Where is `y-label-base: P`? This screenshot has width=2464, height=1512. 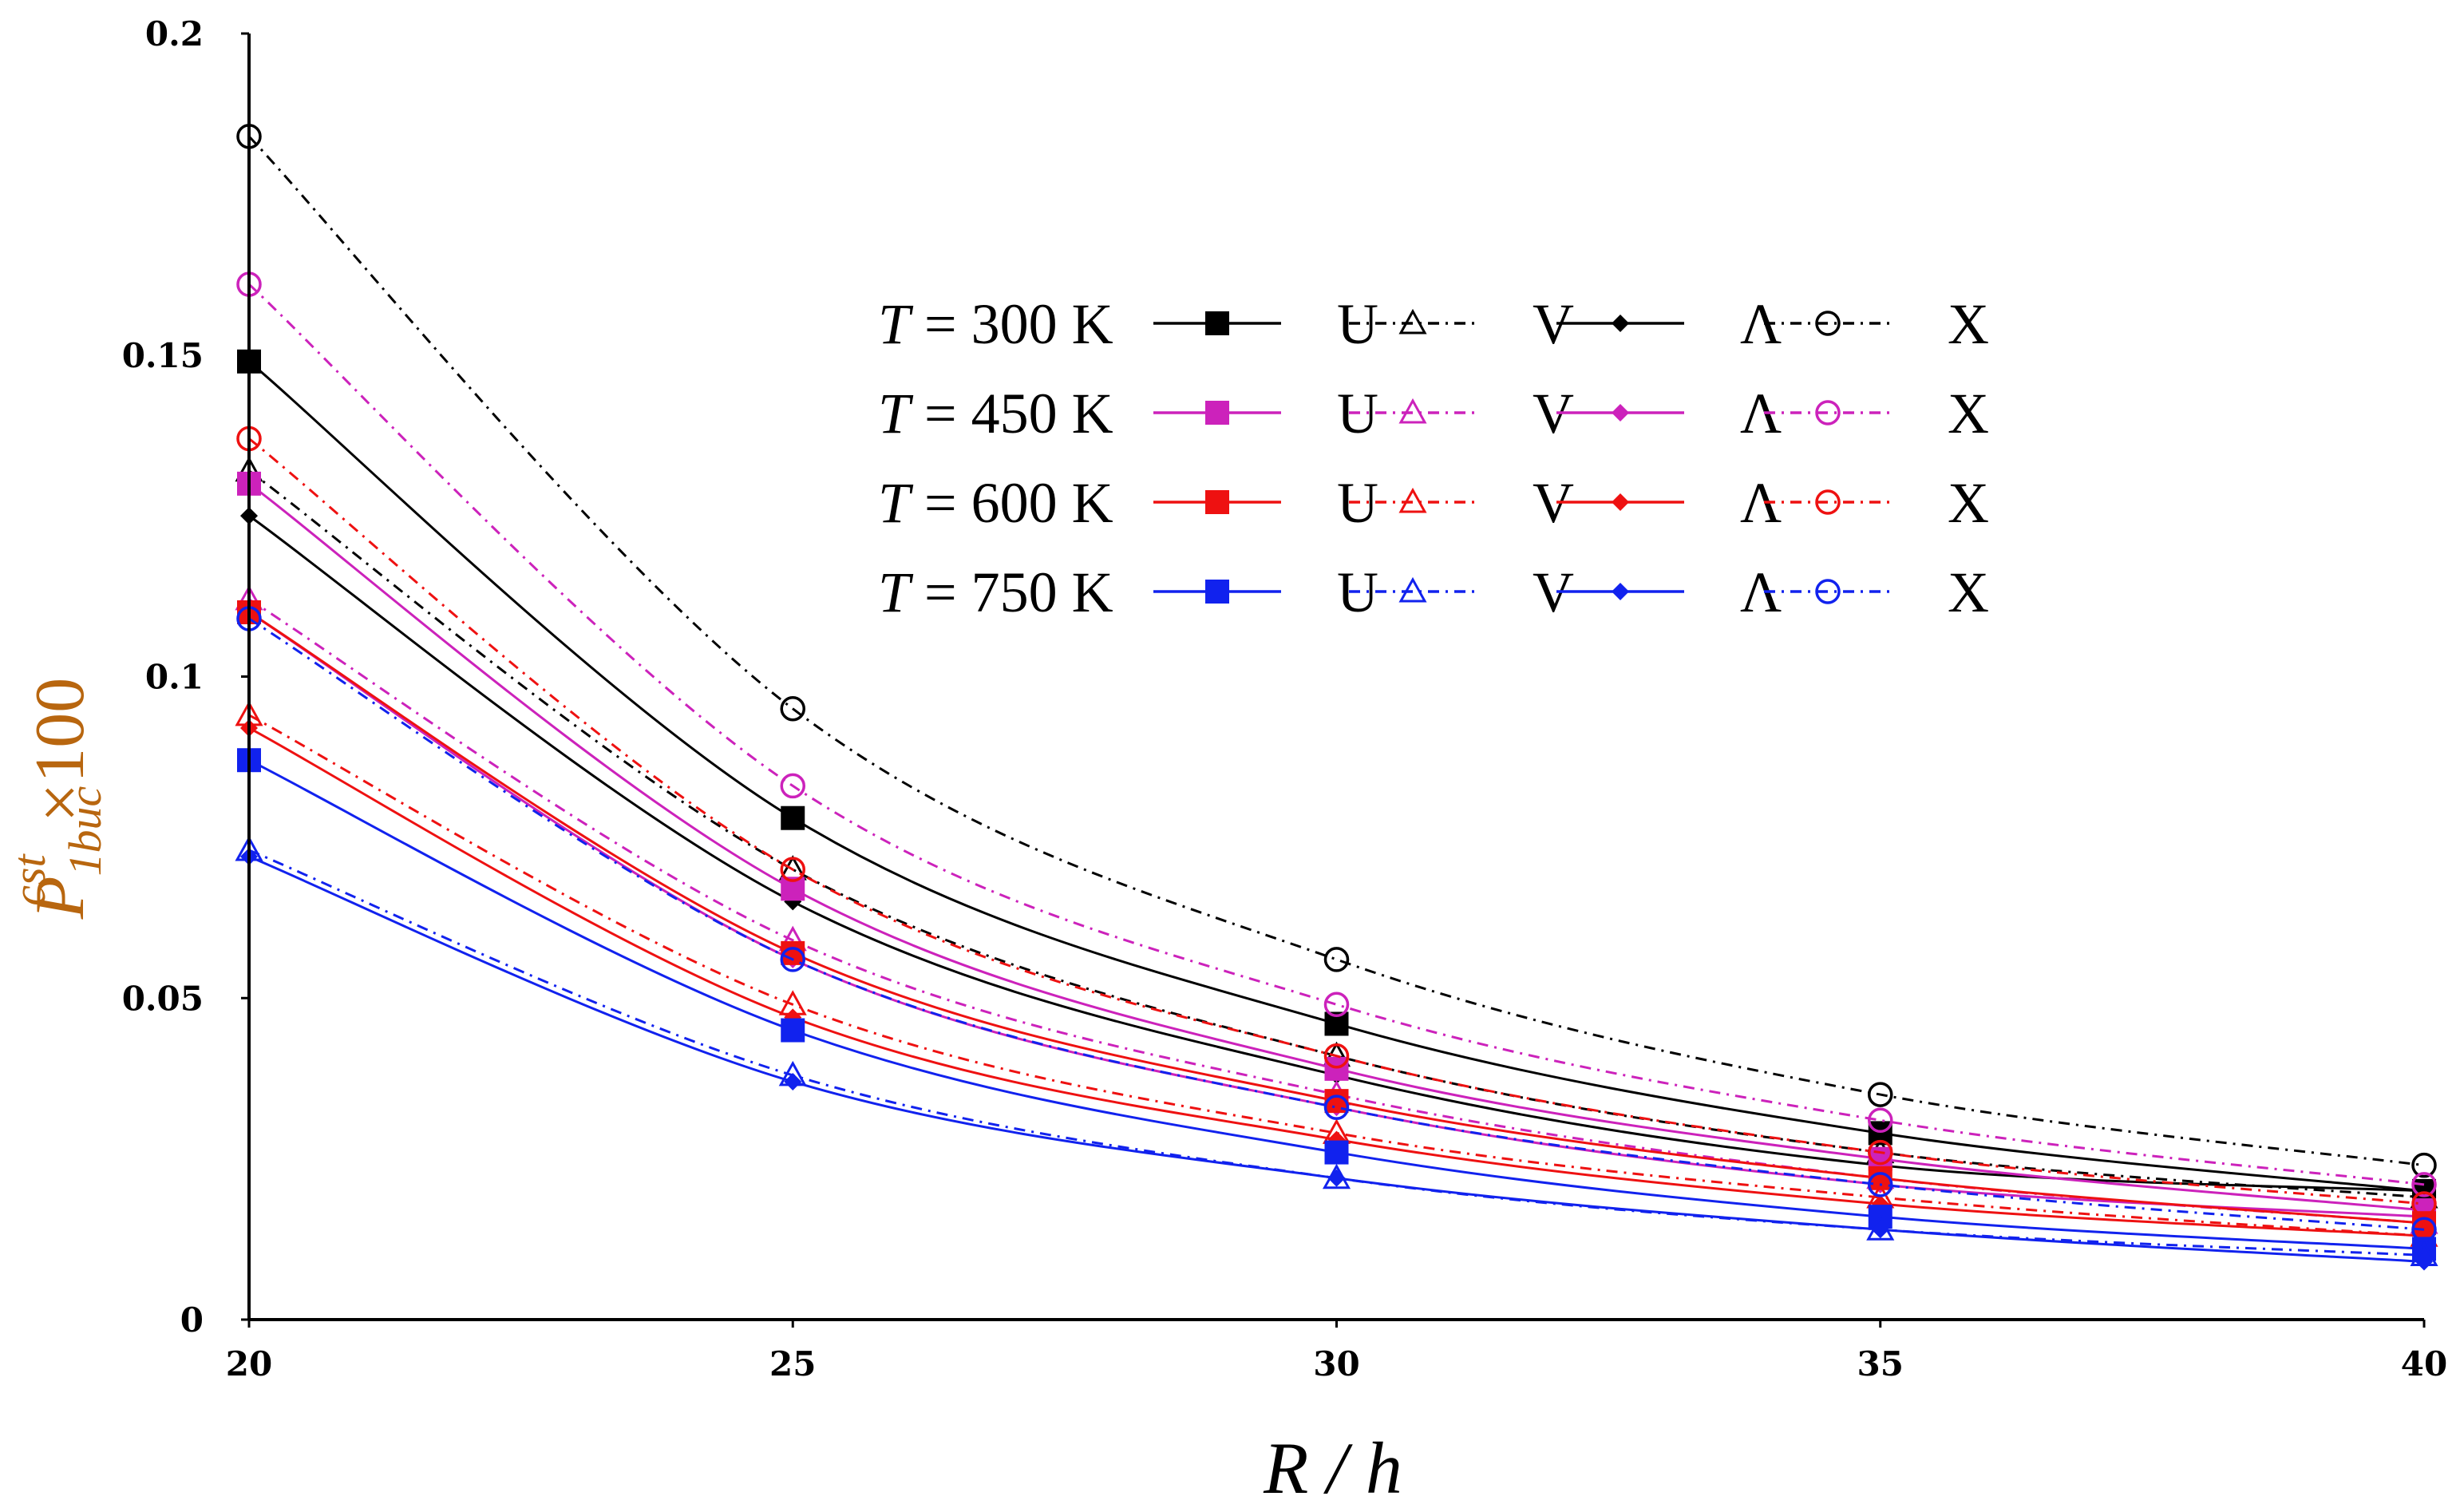
y-label-base: P is located at coordinates (60, 898).